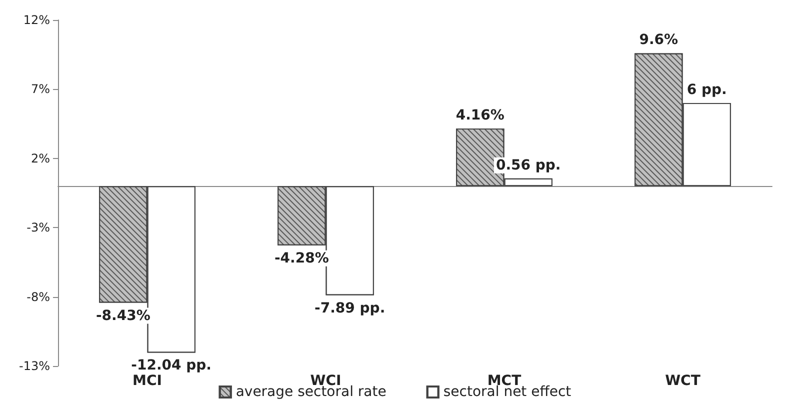 The width and height of the screenshot is (790, 412). What do you see at coordinates (40, 89) in the screenshot?
I see `y-tick-label: 7%` at bounding box center [40, 89].